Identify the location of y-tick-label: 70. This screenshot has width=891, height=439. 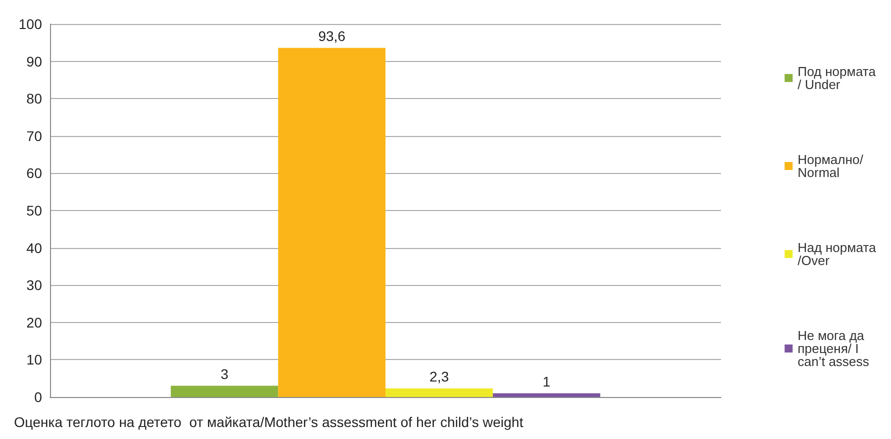
(34, 136).